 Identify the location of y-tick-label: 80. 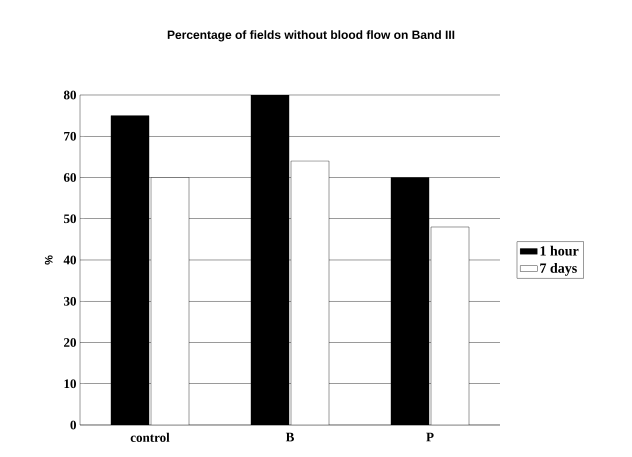
(70, 95).